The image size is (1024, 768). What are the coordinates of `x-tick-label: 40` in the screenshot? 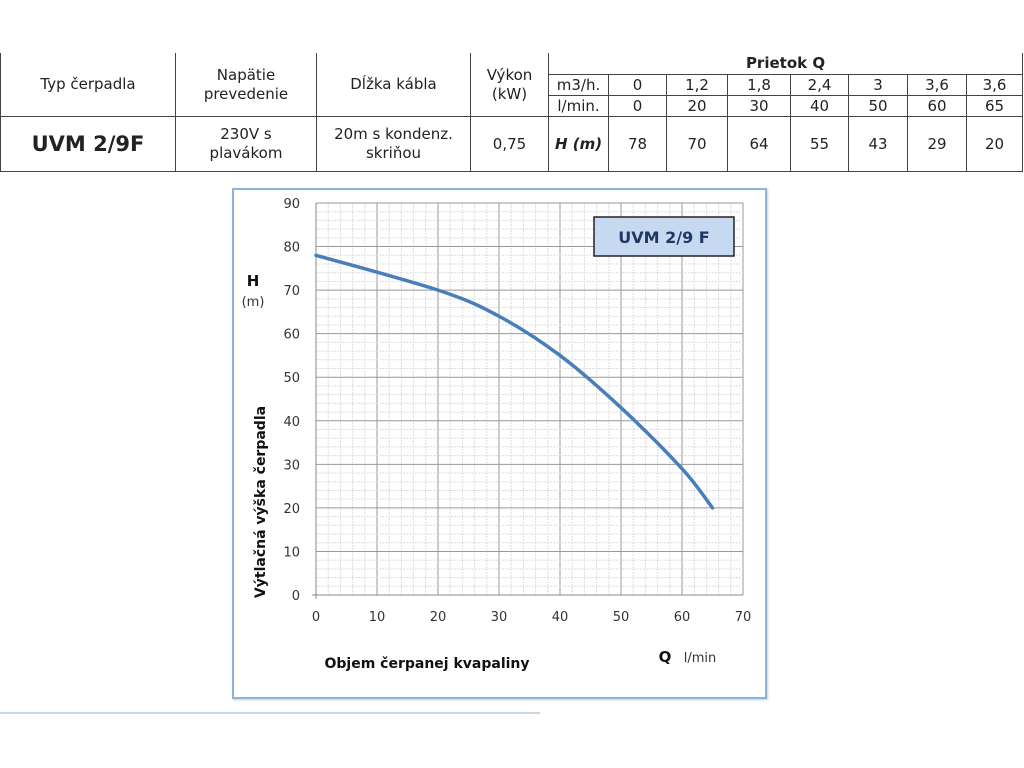 It's located at (560, 617).